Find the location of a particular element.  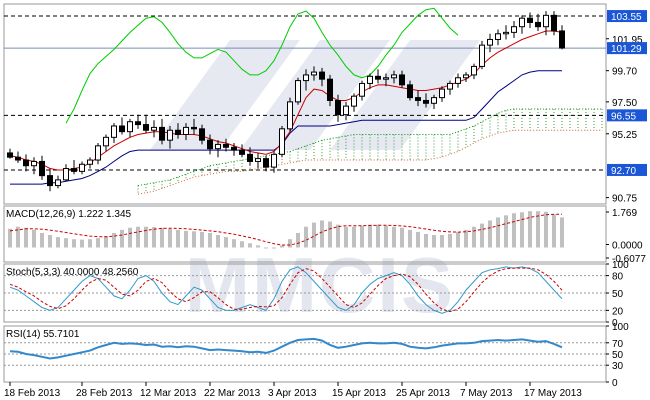

x-tick-label: 15 Apr 2013 is located at coordinates (359, 393).